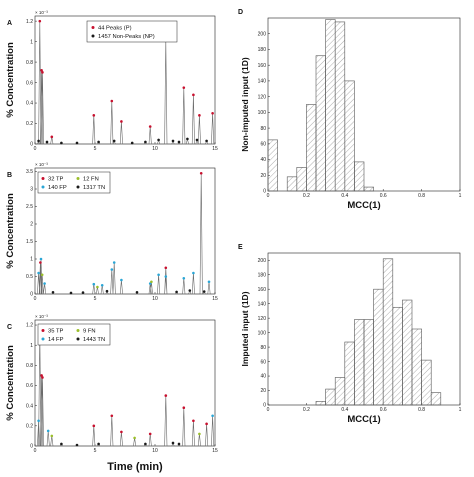 This screenshot has width=474, height=477. What do you see at coordinates (126, 37) in the screenshot?
I see `legend-label: 1457 Non-Peaks (NP)` at bounding box center [126, 37].